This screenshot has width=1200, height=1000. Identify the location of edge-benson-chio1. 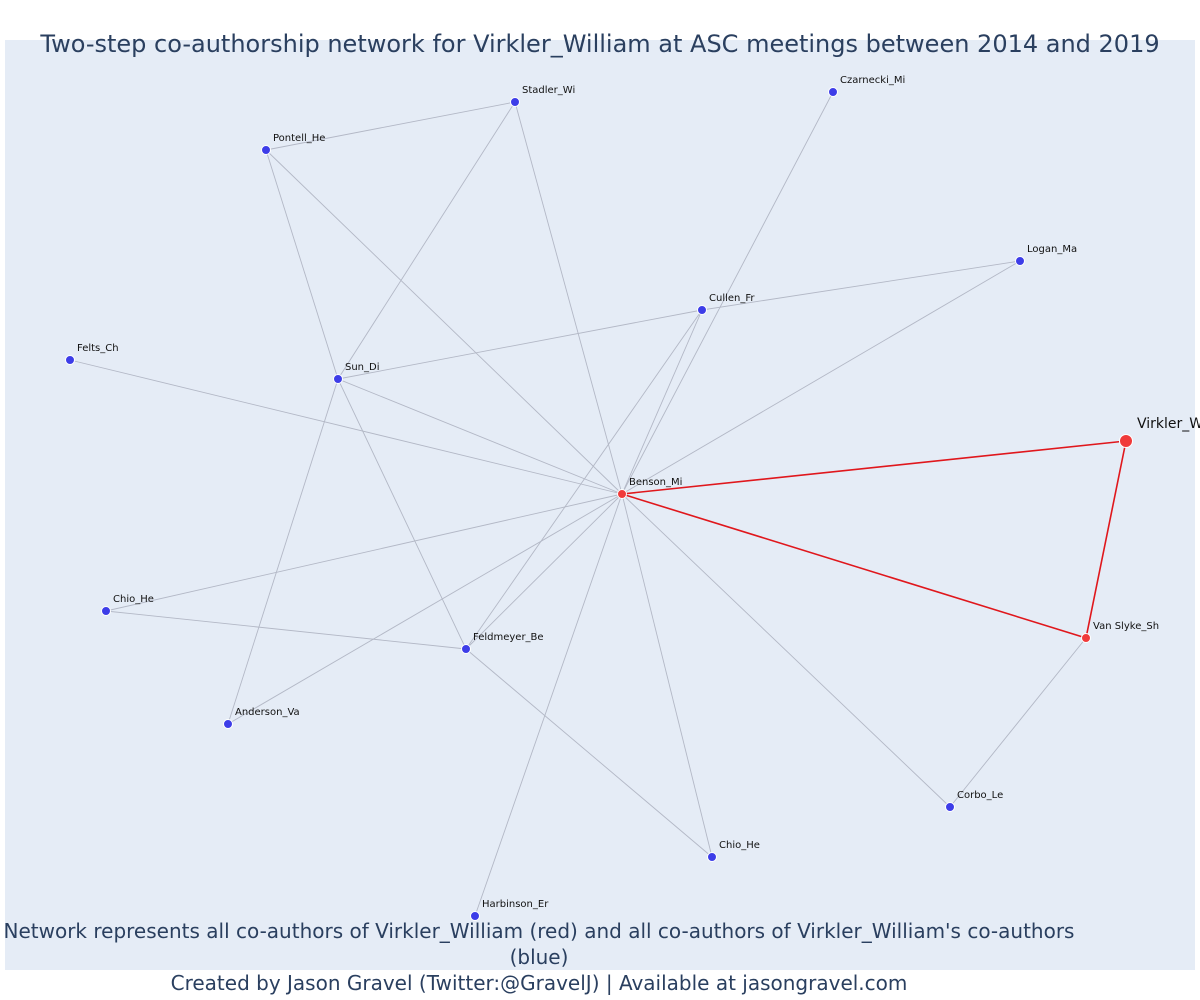
(364, 552).